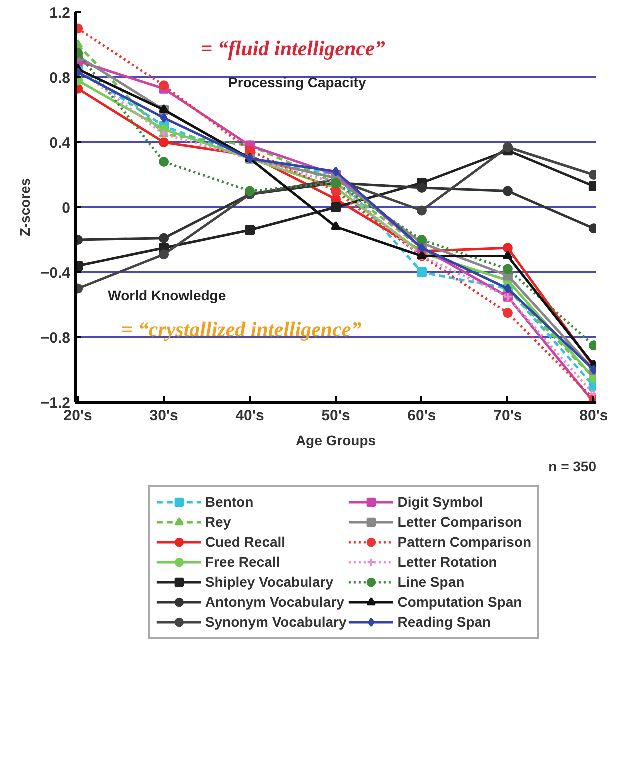 The height and width of the screenshot is (758, 635). What do you see at coordinates (56, 273) in the screenshot?
I see `y-tick-label: −0.4` at bounding box center [56, 273].